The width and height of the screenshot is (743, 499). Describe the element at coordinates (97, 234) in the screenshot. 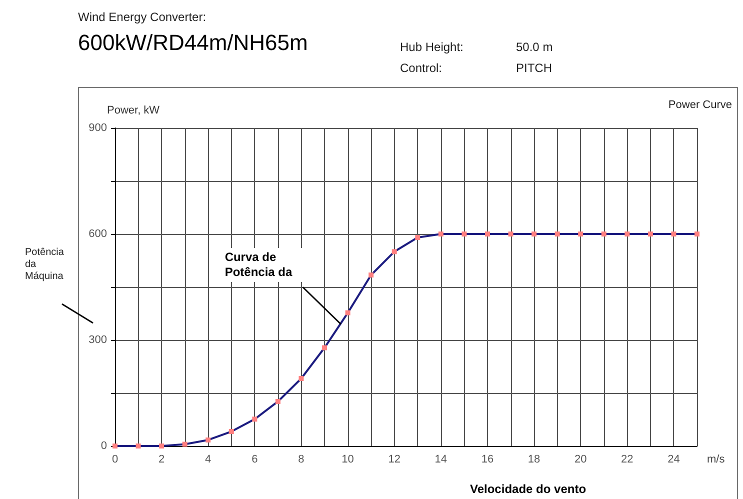

I see `y-tick-label: 600` at that location.